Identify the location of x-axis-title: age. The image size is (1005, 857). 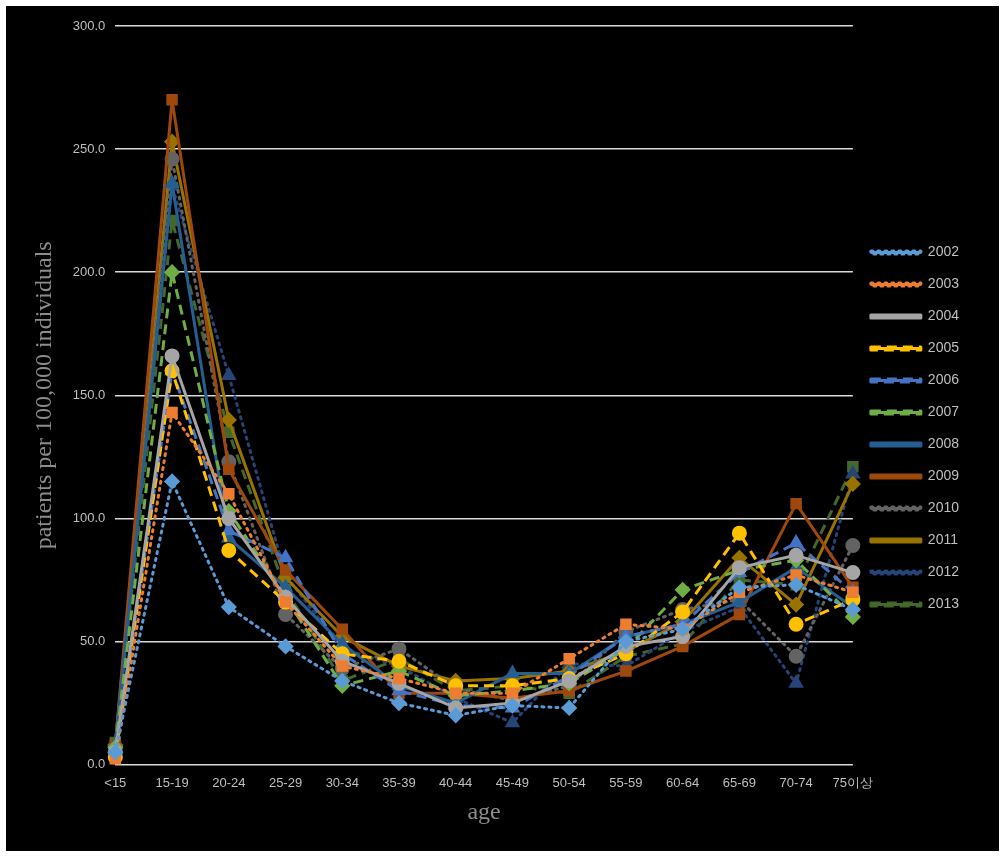
(484, 810).